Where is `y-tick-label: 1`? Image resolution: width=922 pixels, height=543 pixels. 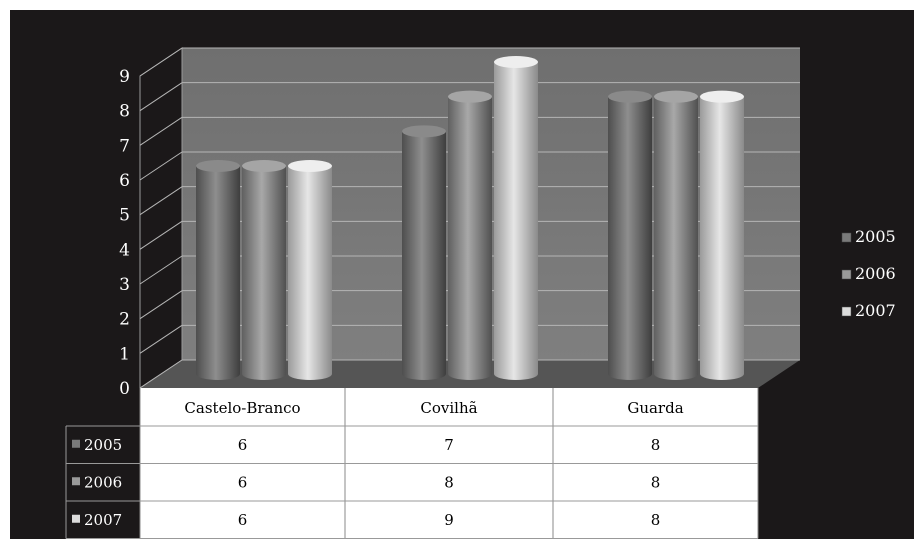
y-tick-label: 1 is located at coordinates (124, 354).